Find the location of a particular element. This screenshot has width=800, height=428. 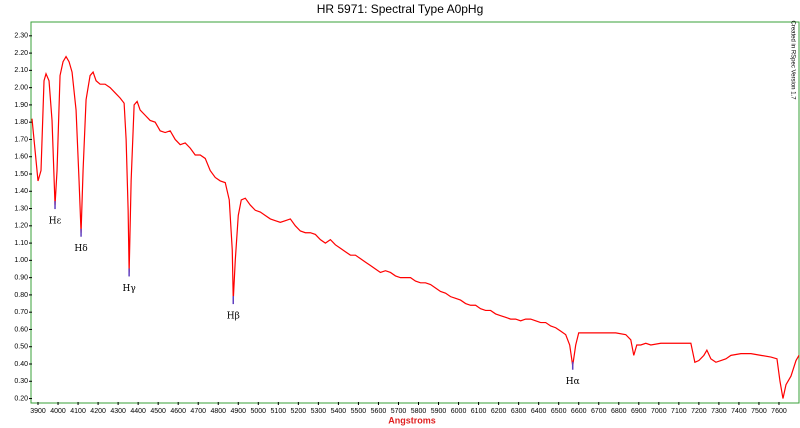

y-tick-label: 1.70 is located at coordinates (21, 139).